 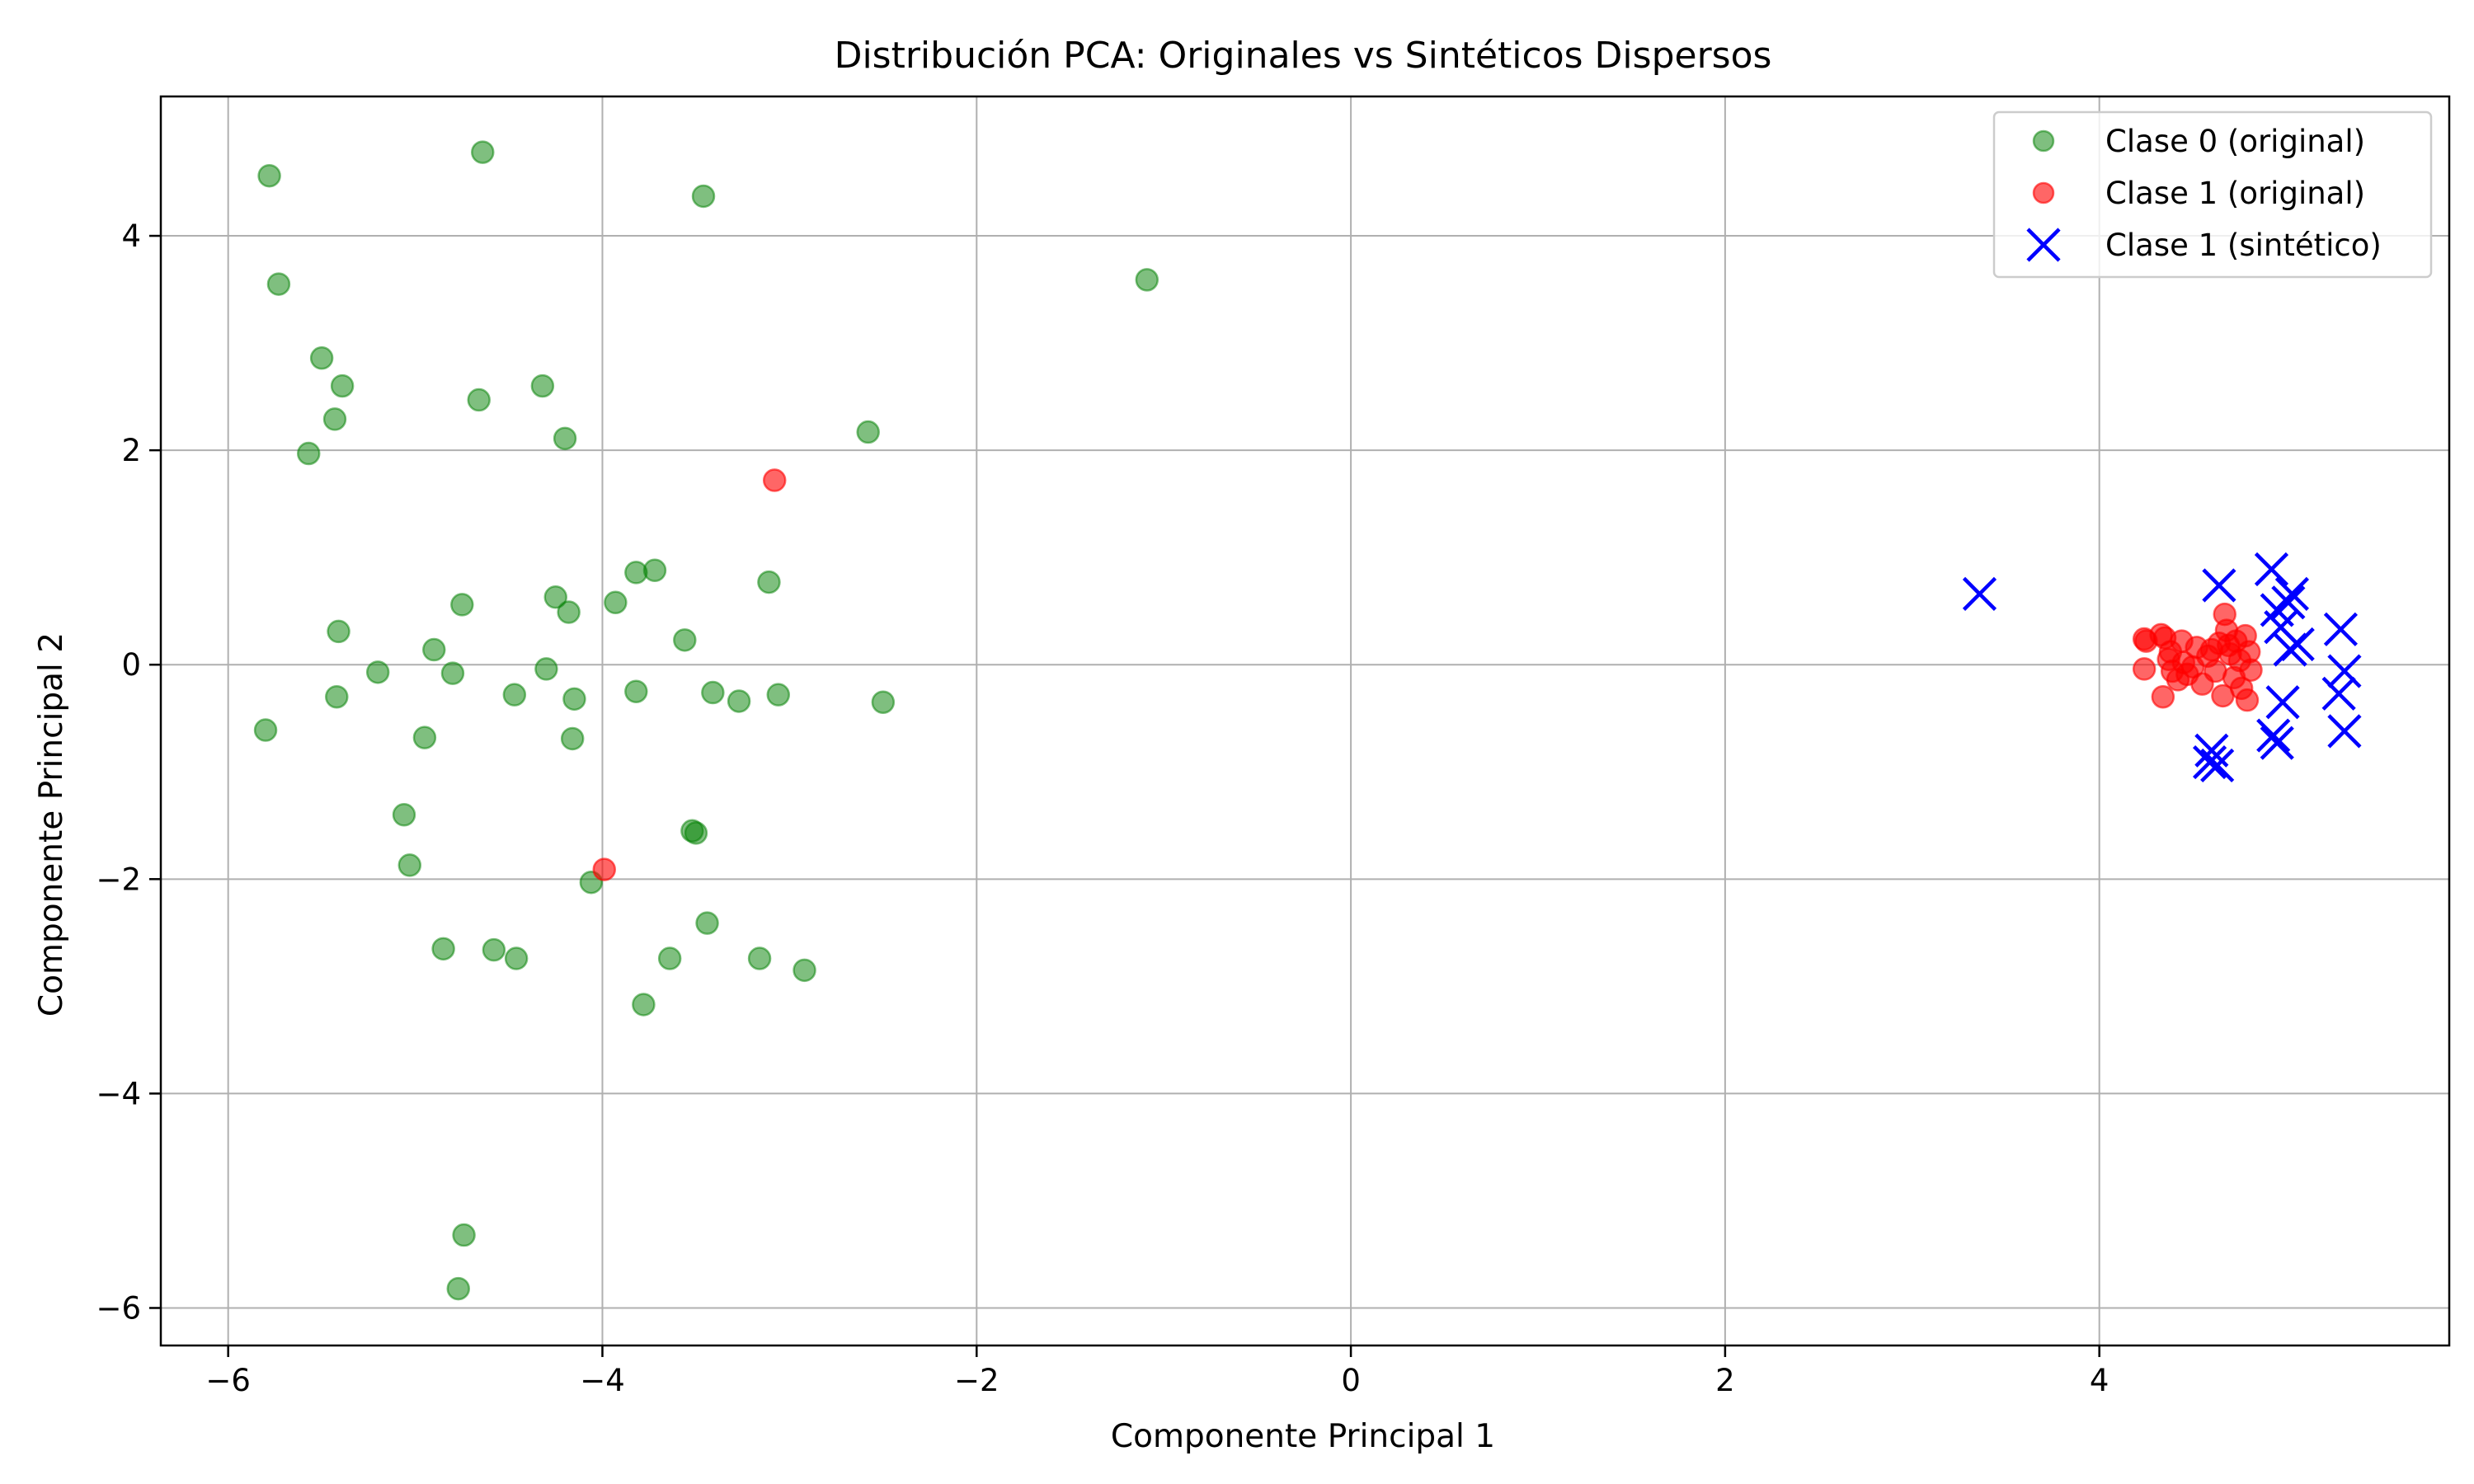 What do you see at coordinates (2243, 245) in the screenshot?
I see `legend-label: Clase 1 (sintético)` at bounding box center [2243, 245].